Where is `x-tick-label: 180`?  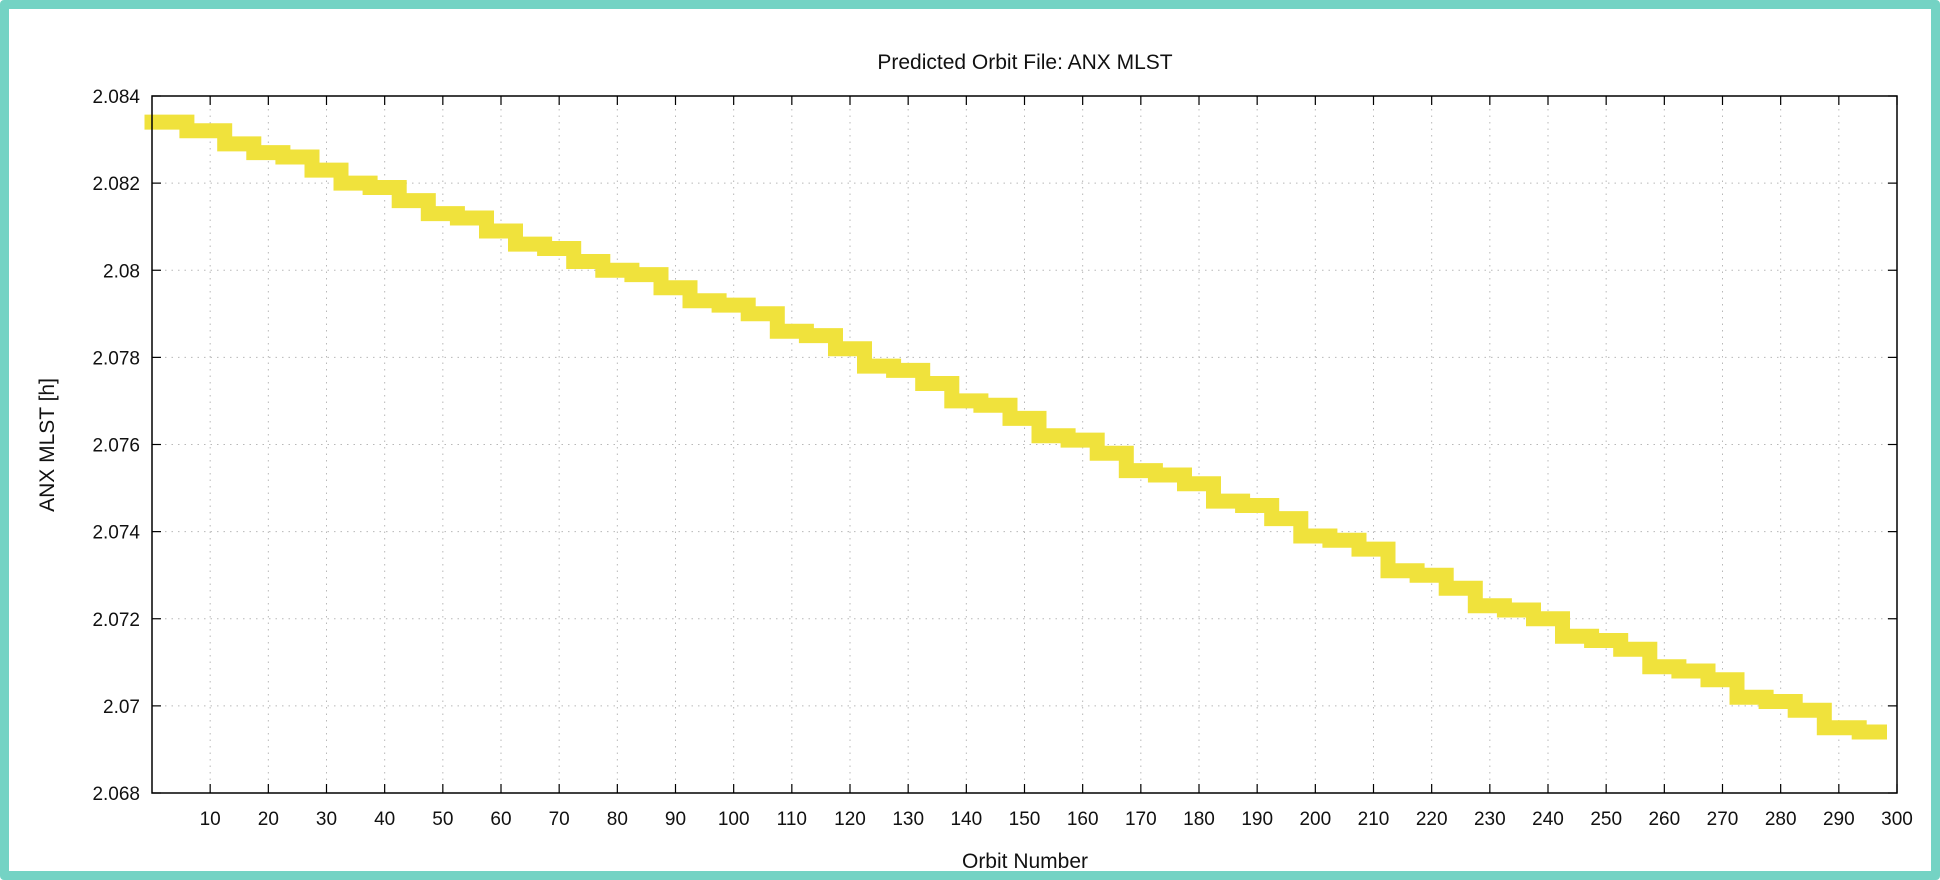 x-tick-label: 180 is located at coordinates (1199, 819).